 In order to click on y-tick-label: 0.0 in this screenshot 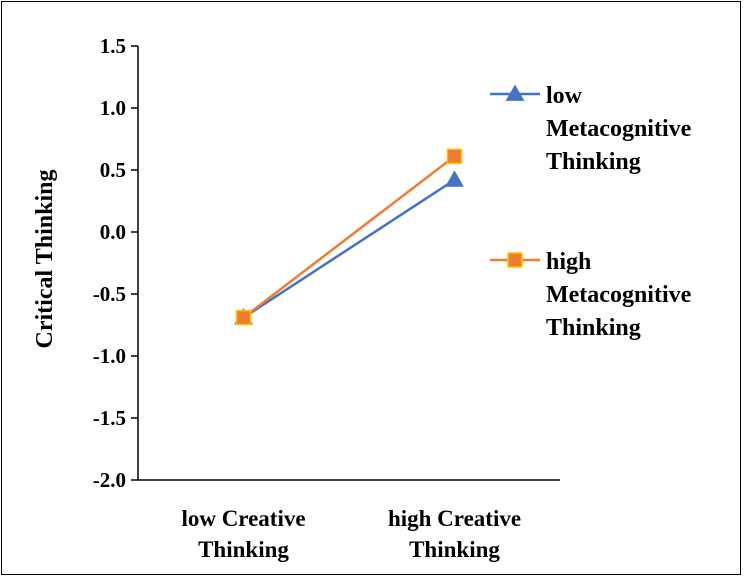, I will do `click(113, 232)`.